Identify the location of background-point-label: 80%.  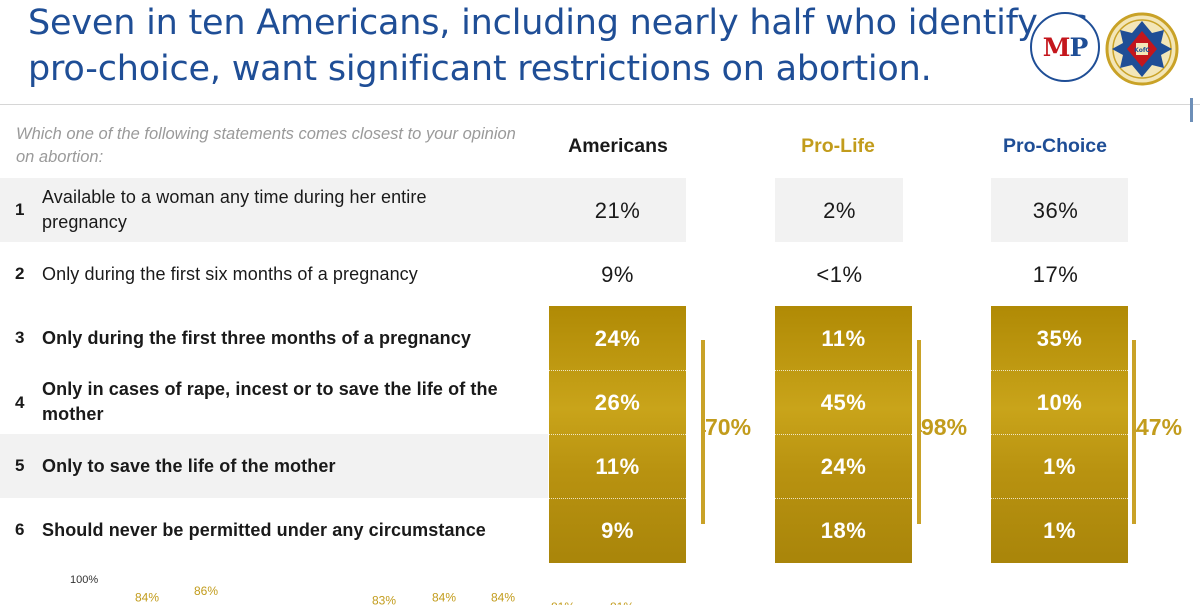
(978, 604).